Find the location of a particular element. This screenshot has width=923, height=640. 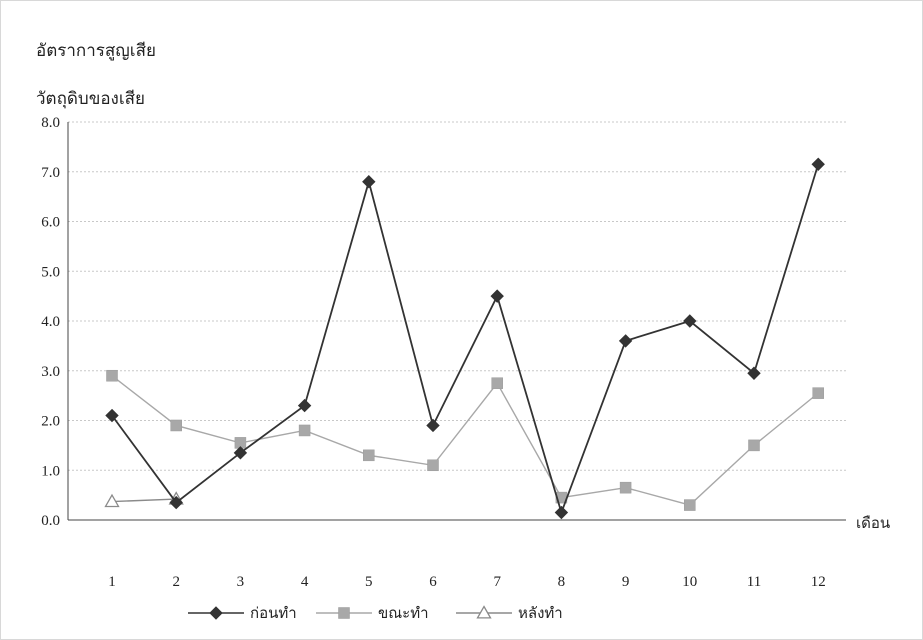

y-tick-label: 3.0 is located at coordinates (50, 372).